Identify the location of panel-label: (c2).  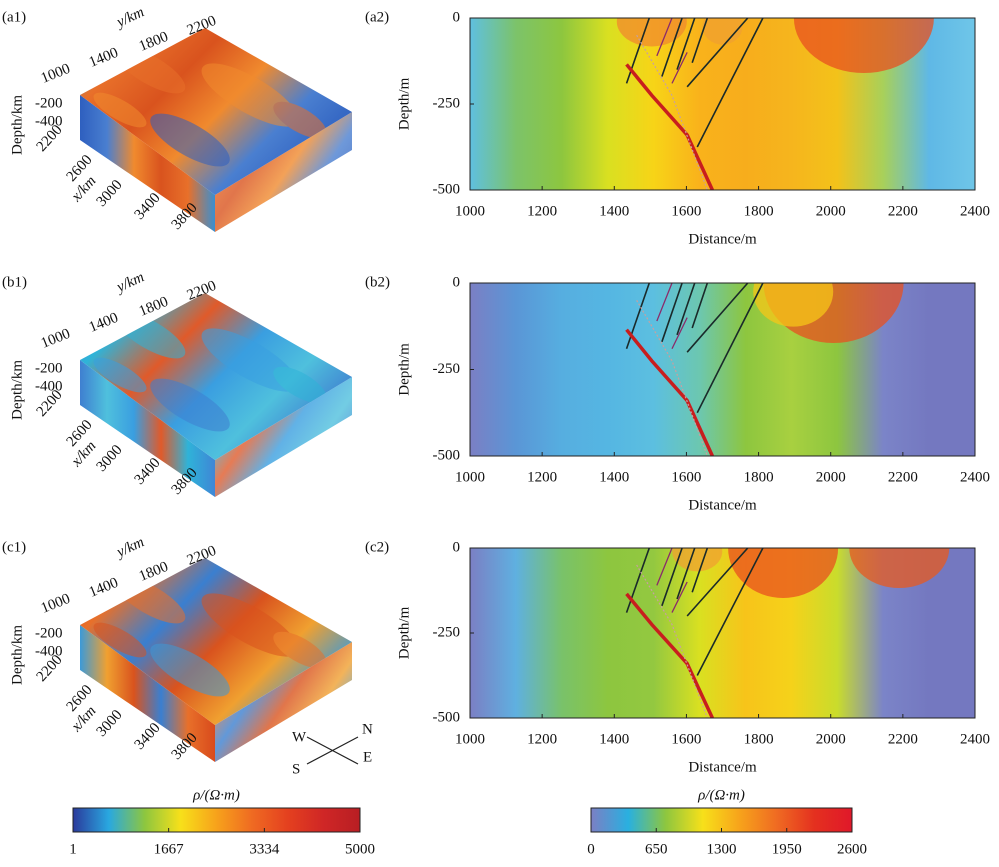
(377, 547).